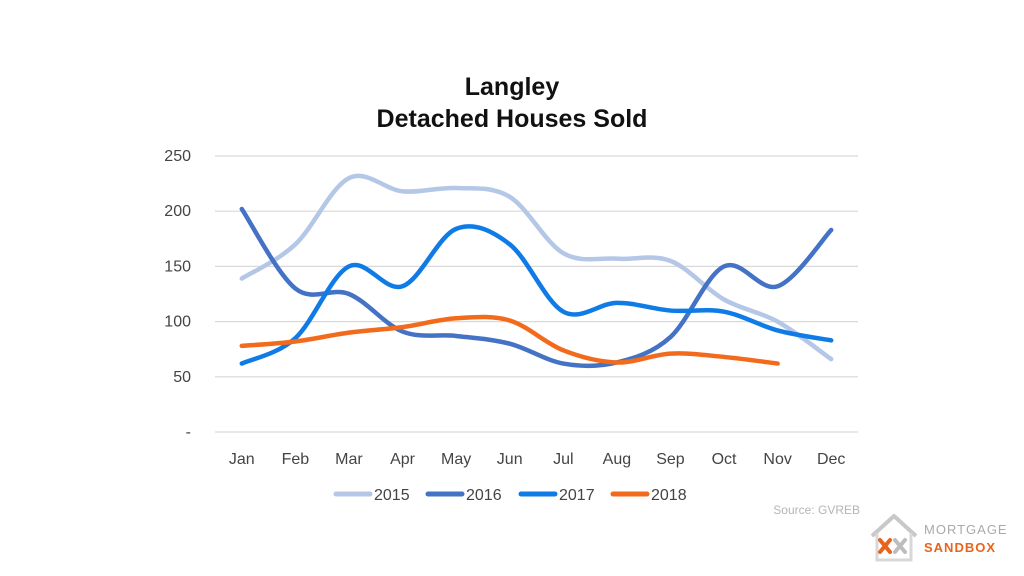 The height and width of the screenshot is (576, 1024). Describe the element at coordinates (670, 459) in the screenshot. I see `x-tick-label: Sep` at that location.